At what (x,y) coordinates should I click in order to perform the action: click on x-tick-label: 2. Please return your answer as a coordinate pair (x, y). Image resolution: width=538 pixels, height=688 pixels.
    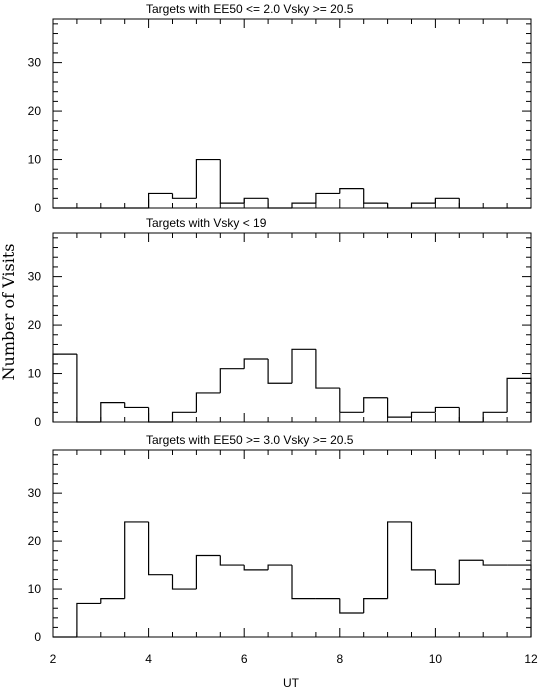
    Looking at the image, I should click on (53, 659).